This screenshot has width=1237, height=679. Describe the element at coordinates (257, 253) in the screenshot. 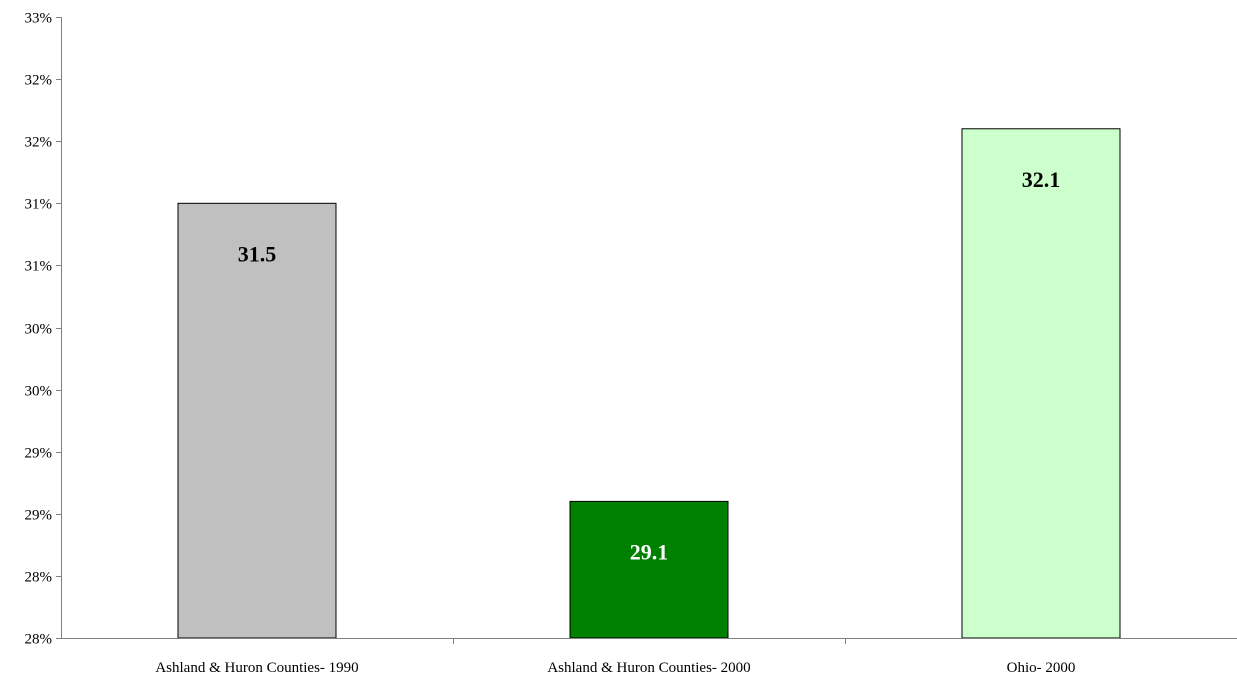

I see `data-label: 31.5` at that location.